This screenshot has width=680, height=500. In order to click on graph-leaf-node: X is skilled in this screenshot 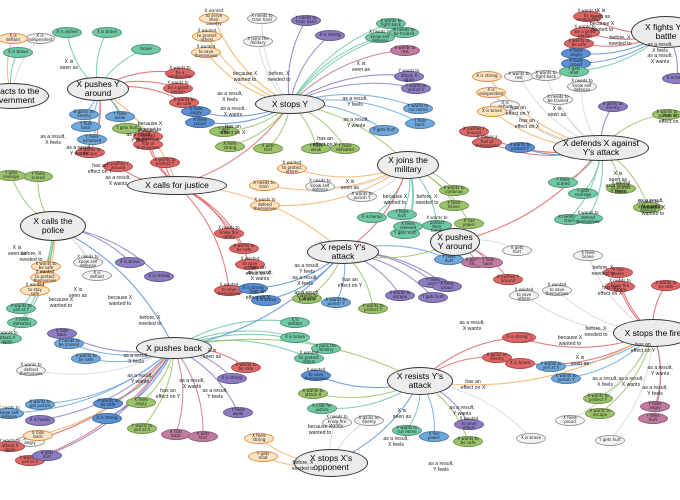, I will do `click(67, 32)`.